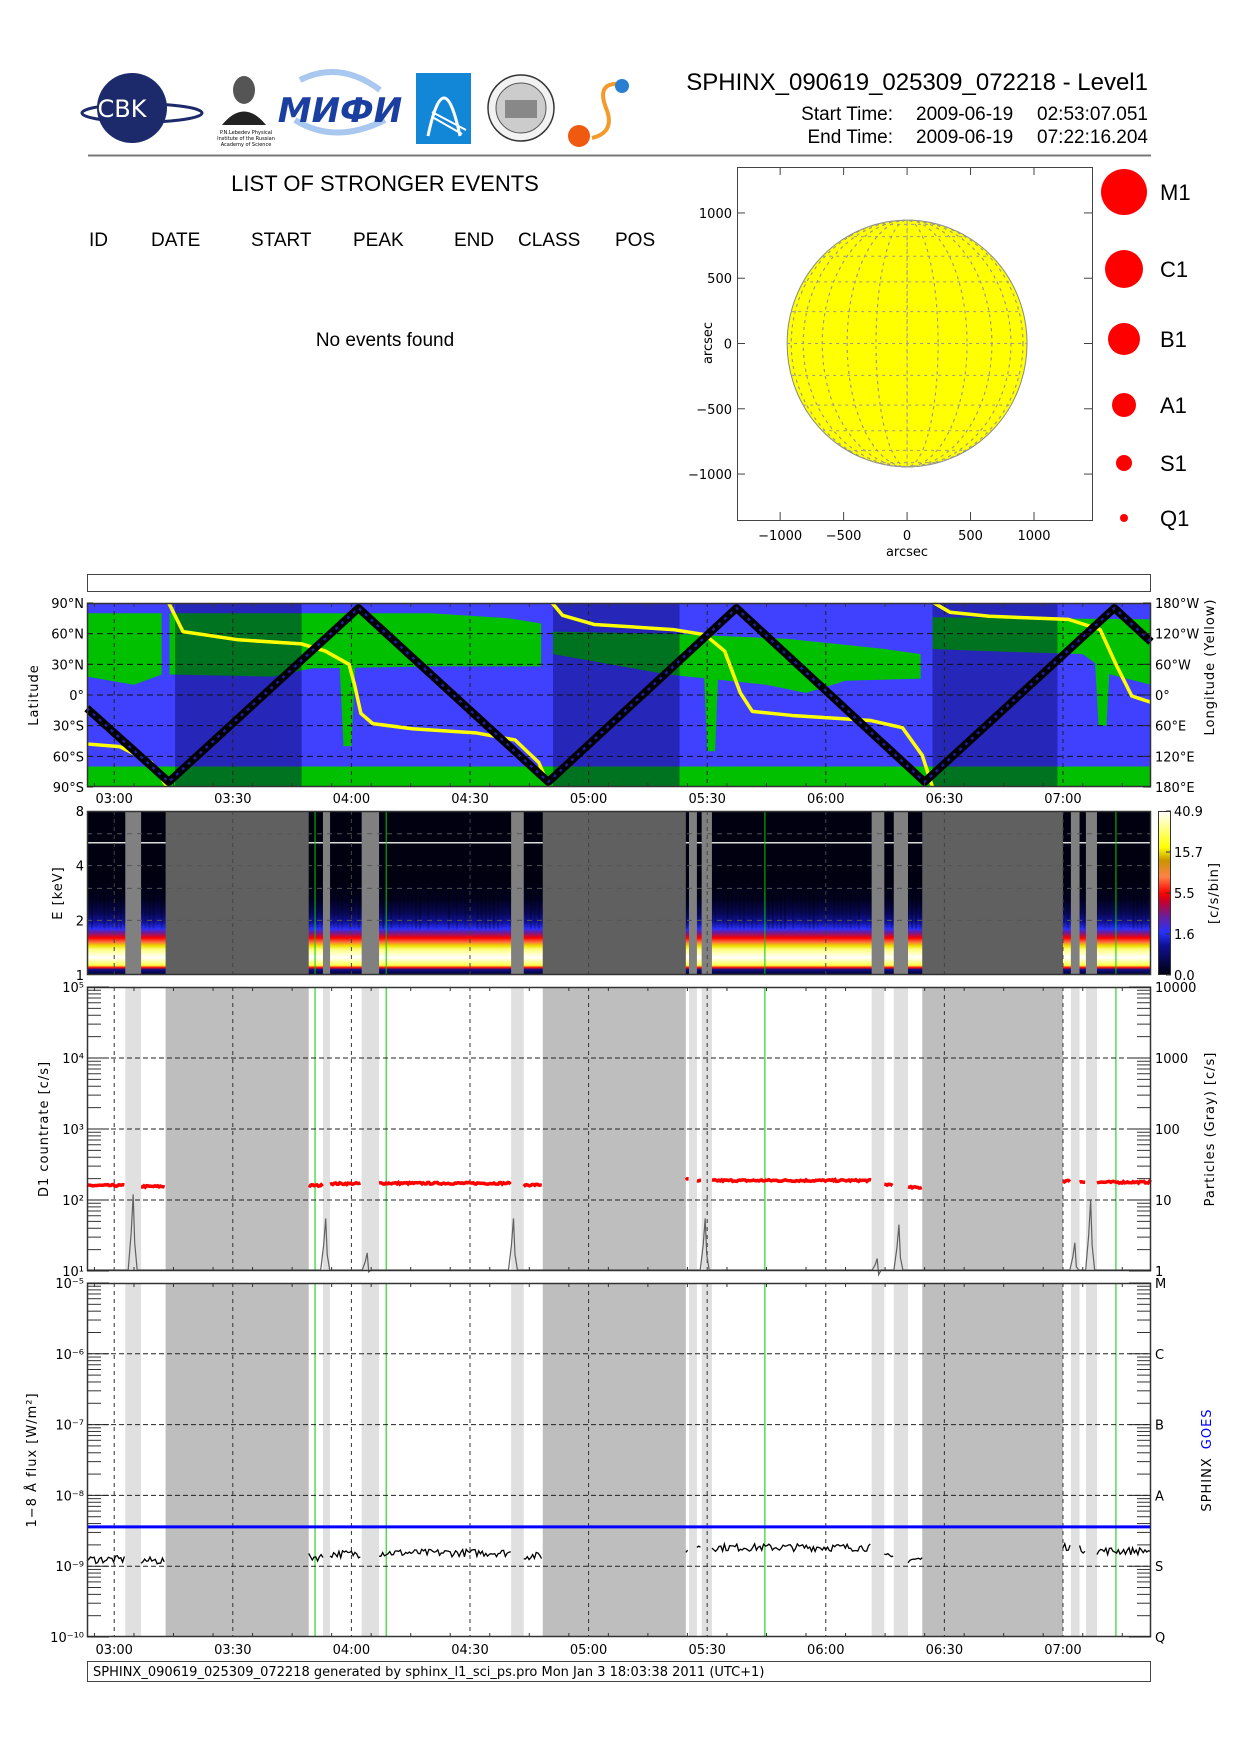 Image resolution: width=1240 pixels, height=1754 pixels. Describe the element at coordinates (67, 665) in the screenshot. I see `latitude-tick-label: 30°N` at that location.